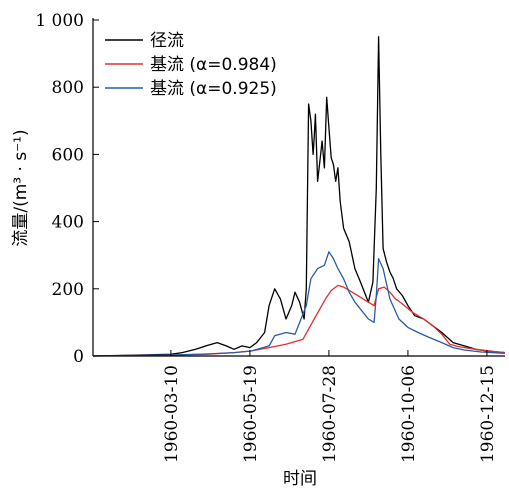 The image size is (509, 492). I want to click on legend-label-2: 基流 (α=0.925), so click(213, 89).